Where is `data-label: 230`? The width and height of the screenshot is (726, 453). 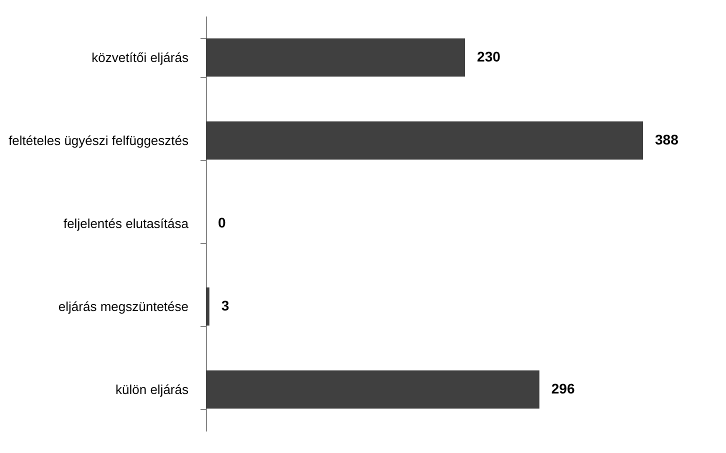 data-label: 230 is located at coordinates (489, 56).